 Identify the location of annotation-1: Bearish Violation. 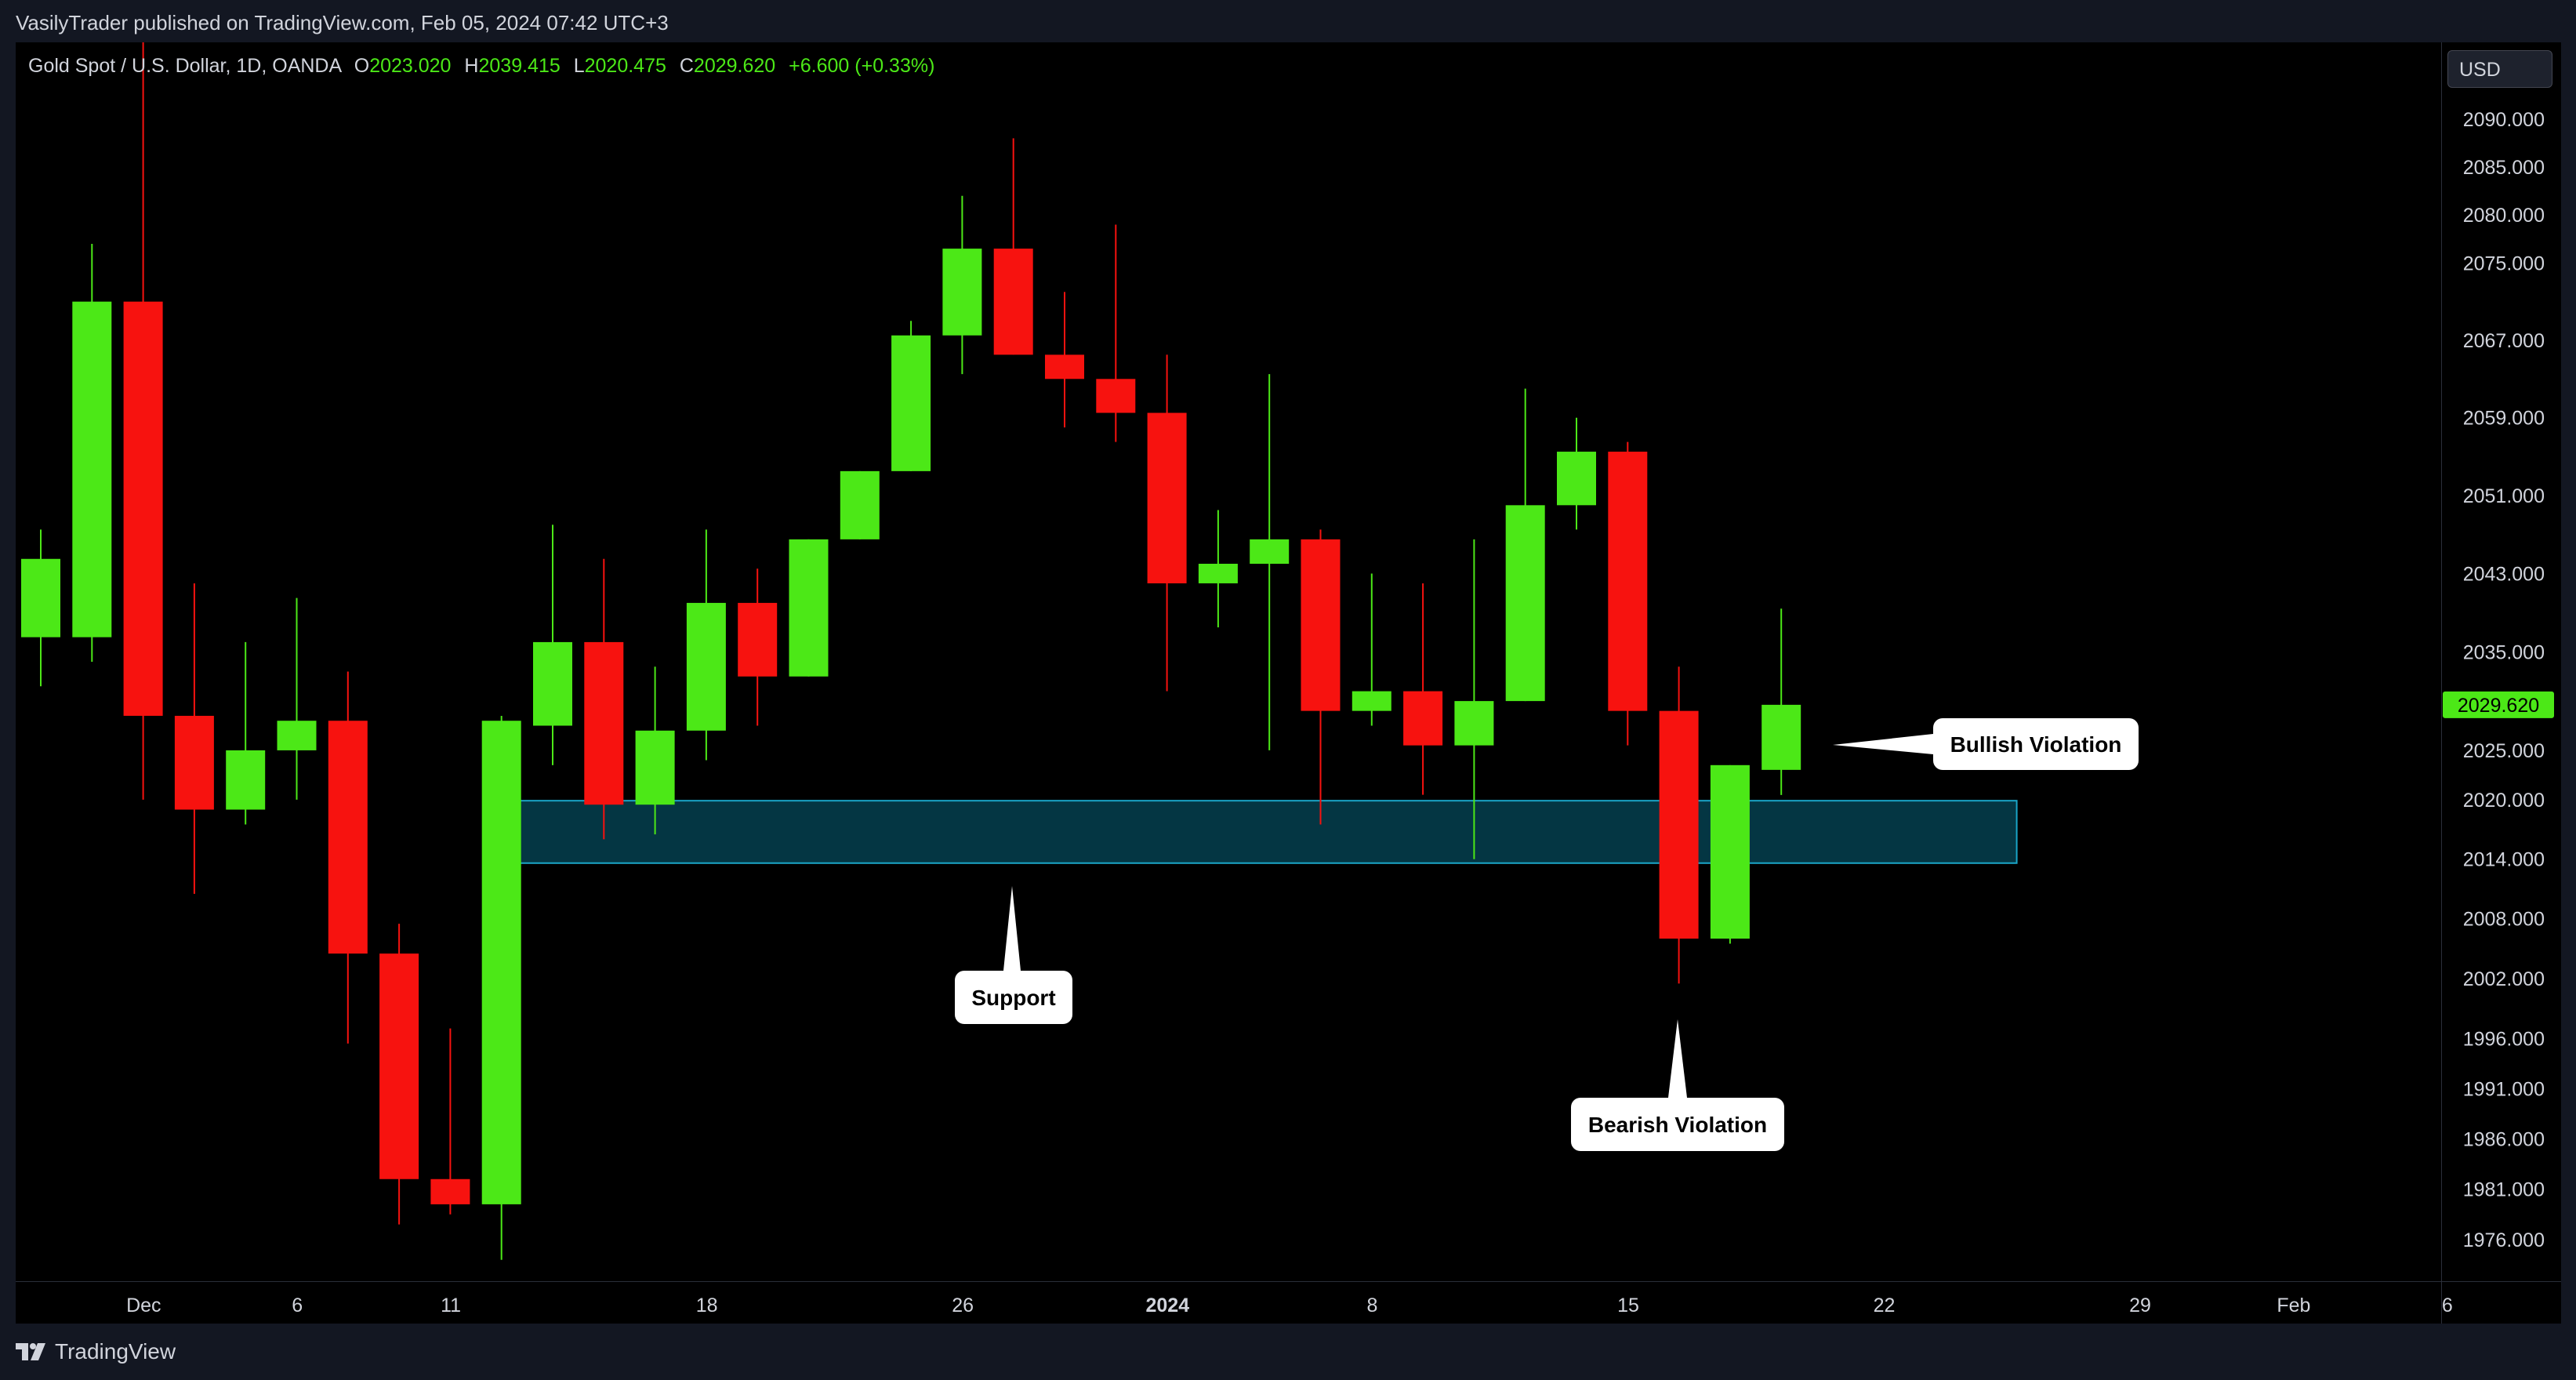
(1678, 1085).